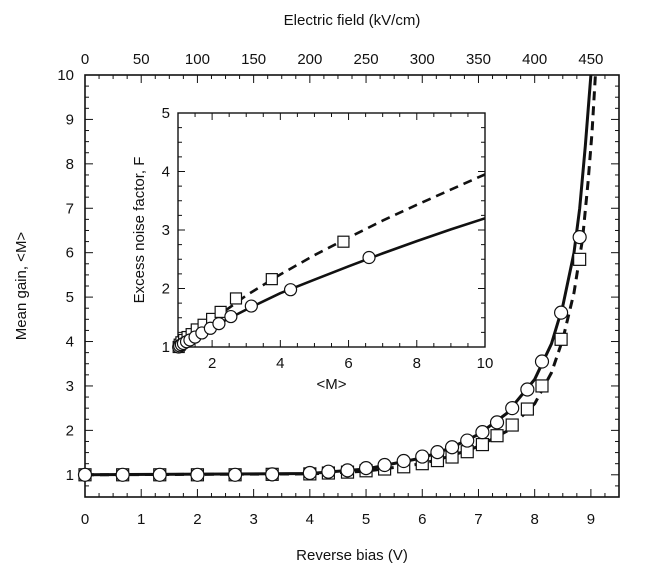 Image resolution: width=646 pixels, height=575 pixels. Describe the element at coordinates (166, 347) in the screenshot. I see `inset-y-tick-label: 1` at that location.